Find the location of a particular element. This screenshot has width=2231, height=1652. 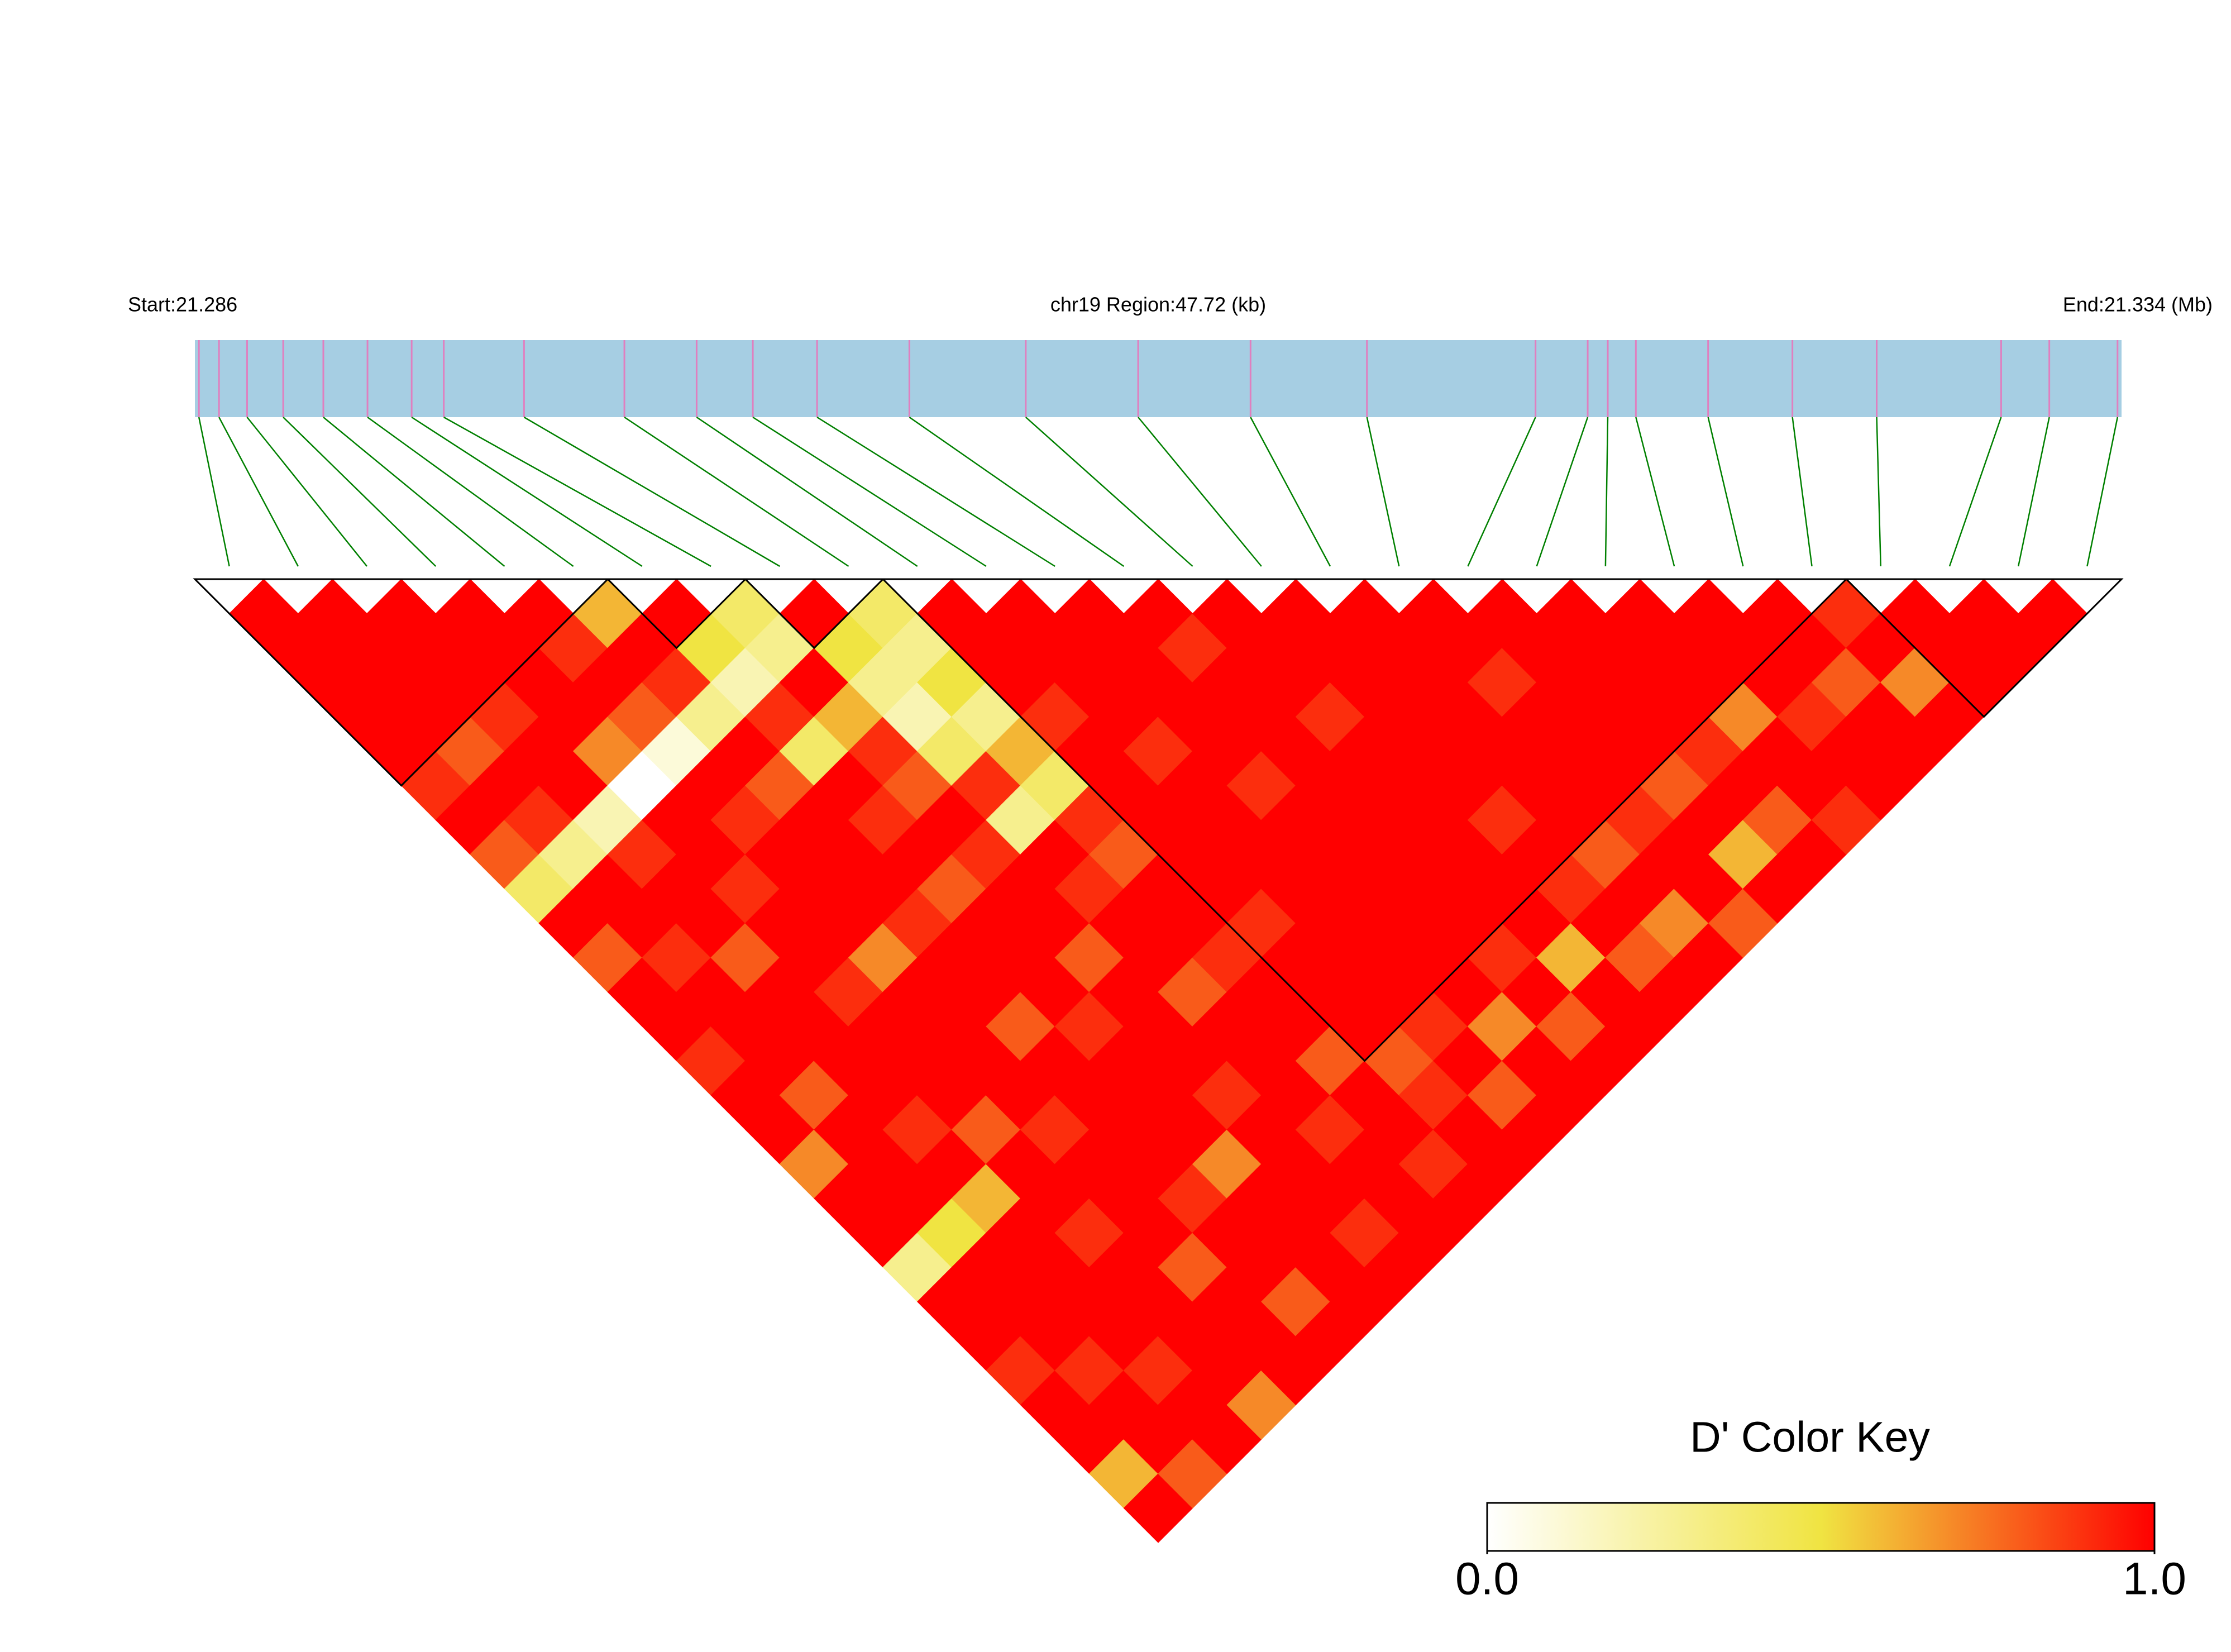

color-key-tick-label: 1.0 is located at coordinates (2154, 1579).